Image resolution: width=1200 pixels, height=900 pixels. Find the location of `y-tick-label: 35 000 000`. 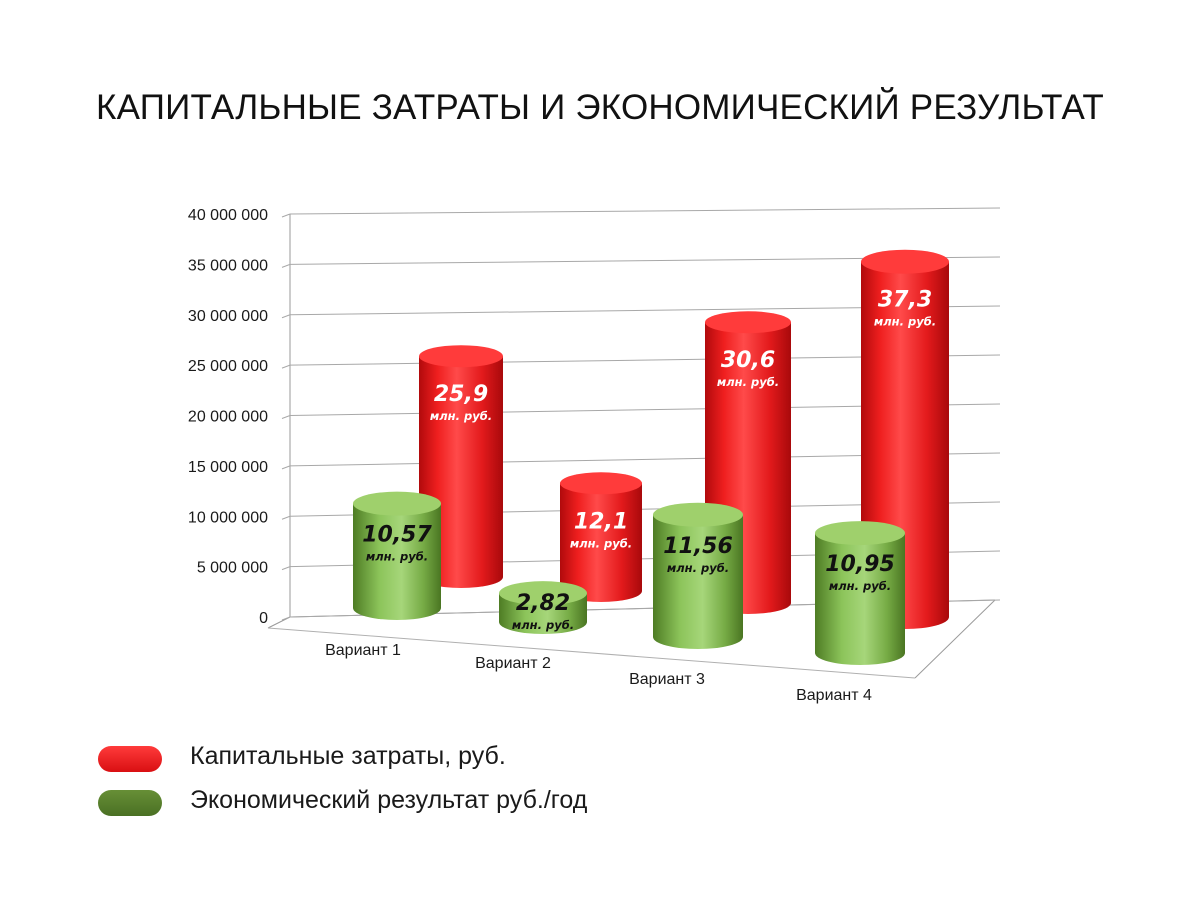

y-tick-label: 35 000 000 is located at coordinates (228, 265).